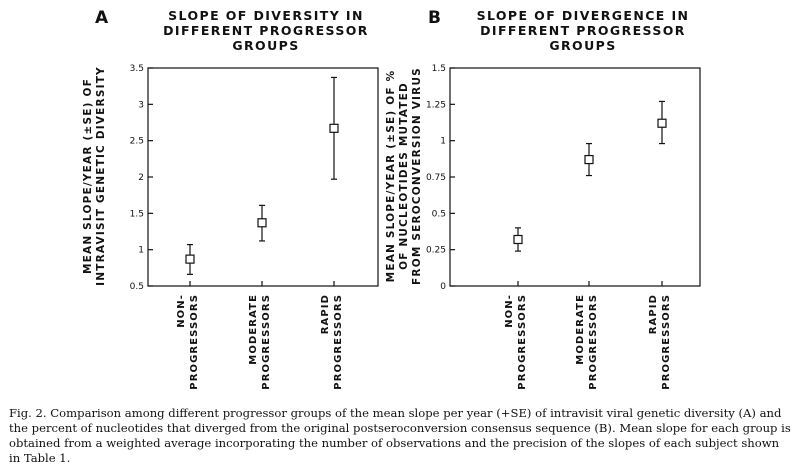  I want to click on y-tick-label: 2.5, so click(137, 142).